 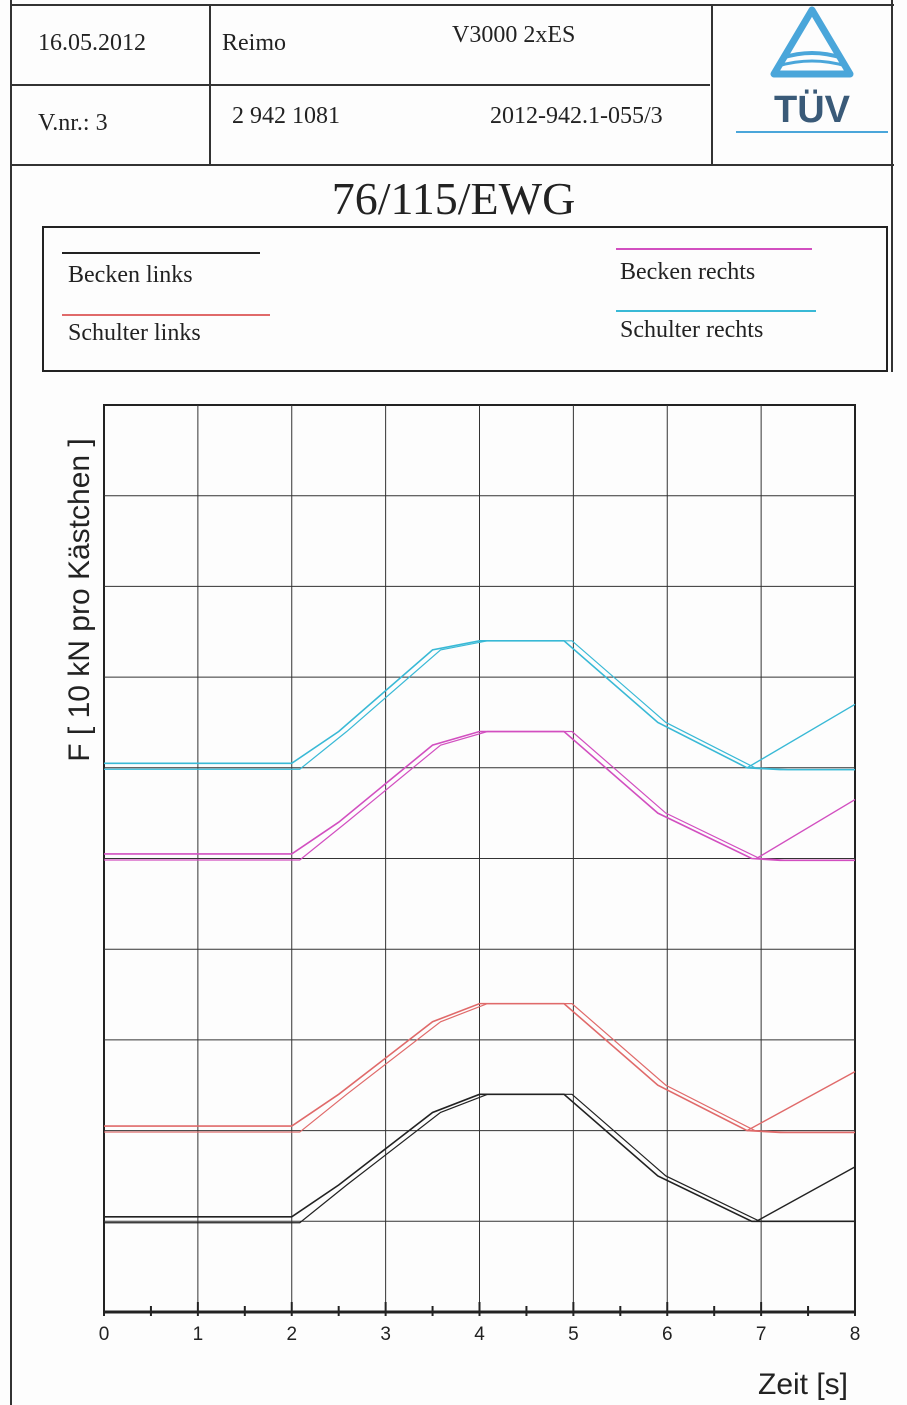 What do you see at coordinates (286, 116) in the screenshot?
I see `test-number: 2 942 1081` at bounding box center [286, 116].